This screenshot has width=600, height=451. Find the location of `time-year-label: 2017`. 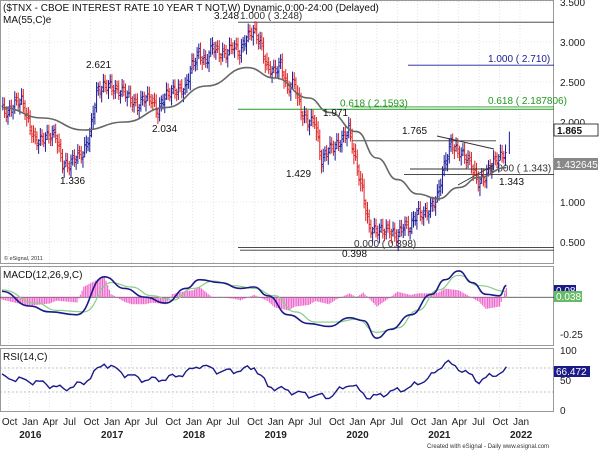

time-year-label: 2017 is located at coordinates (112, 435).